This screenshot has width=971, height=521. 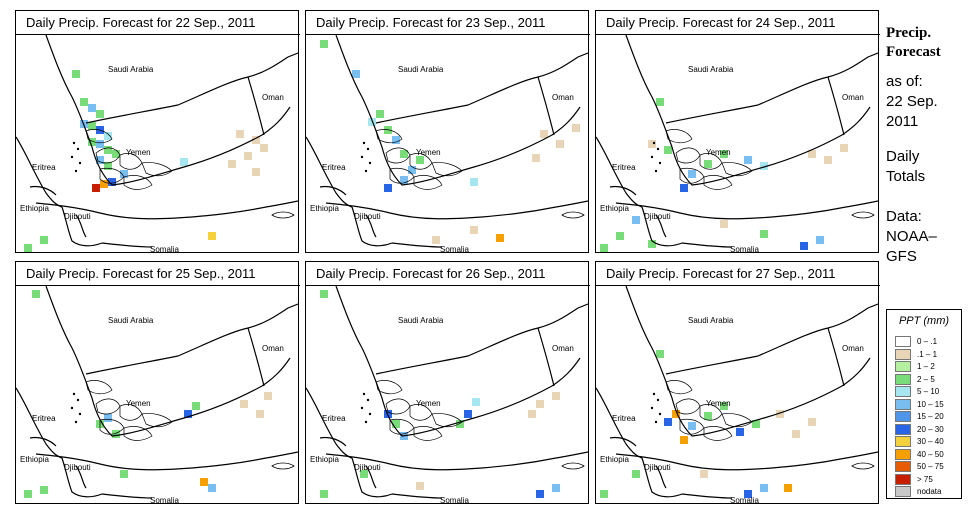 What do you see at coordinates (927, 354) in the screenshot?
I see `legend-label: .1 – 1` at bounding box center [927, 354].